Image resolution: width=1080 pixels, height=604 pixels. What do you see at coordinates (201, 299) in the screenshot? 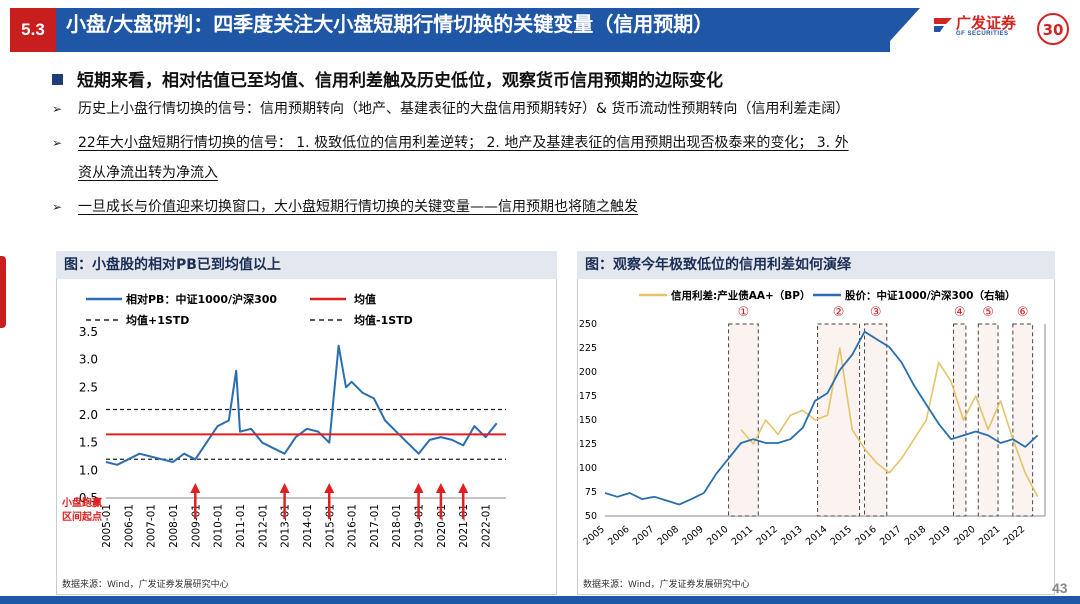
I see `legend-label-relative-pb: 相对PB：中证1000/沪深300` at bounding box center [201, 299].